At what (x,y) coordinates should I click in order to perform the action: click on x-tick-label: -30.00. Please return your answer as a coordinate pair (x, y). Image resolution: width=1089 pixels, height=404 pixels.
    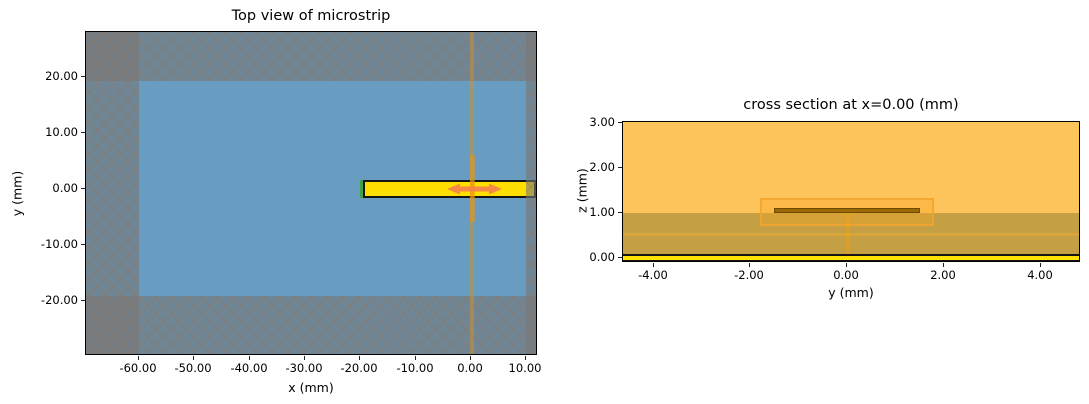
    Looking at the image, I should click on (304, 368).